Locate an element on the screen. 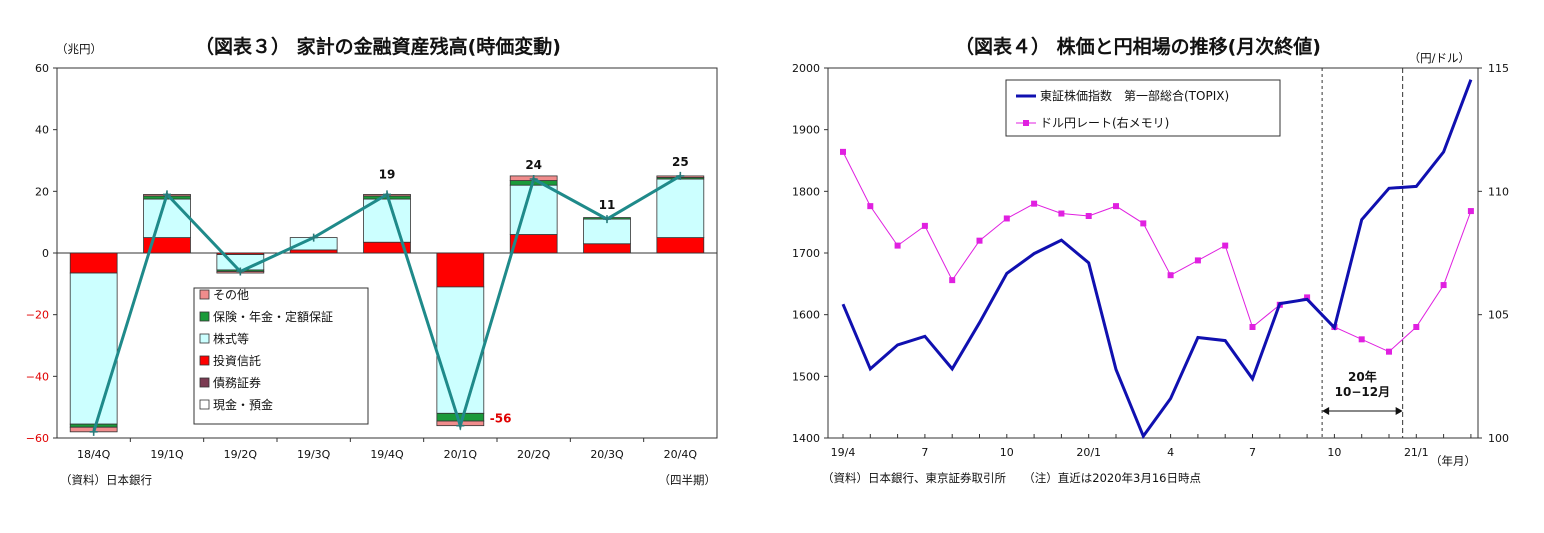  chart2-y-left-tick-label: 2000 is located at coordinates (806, 68).